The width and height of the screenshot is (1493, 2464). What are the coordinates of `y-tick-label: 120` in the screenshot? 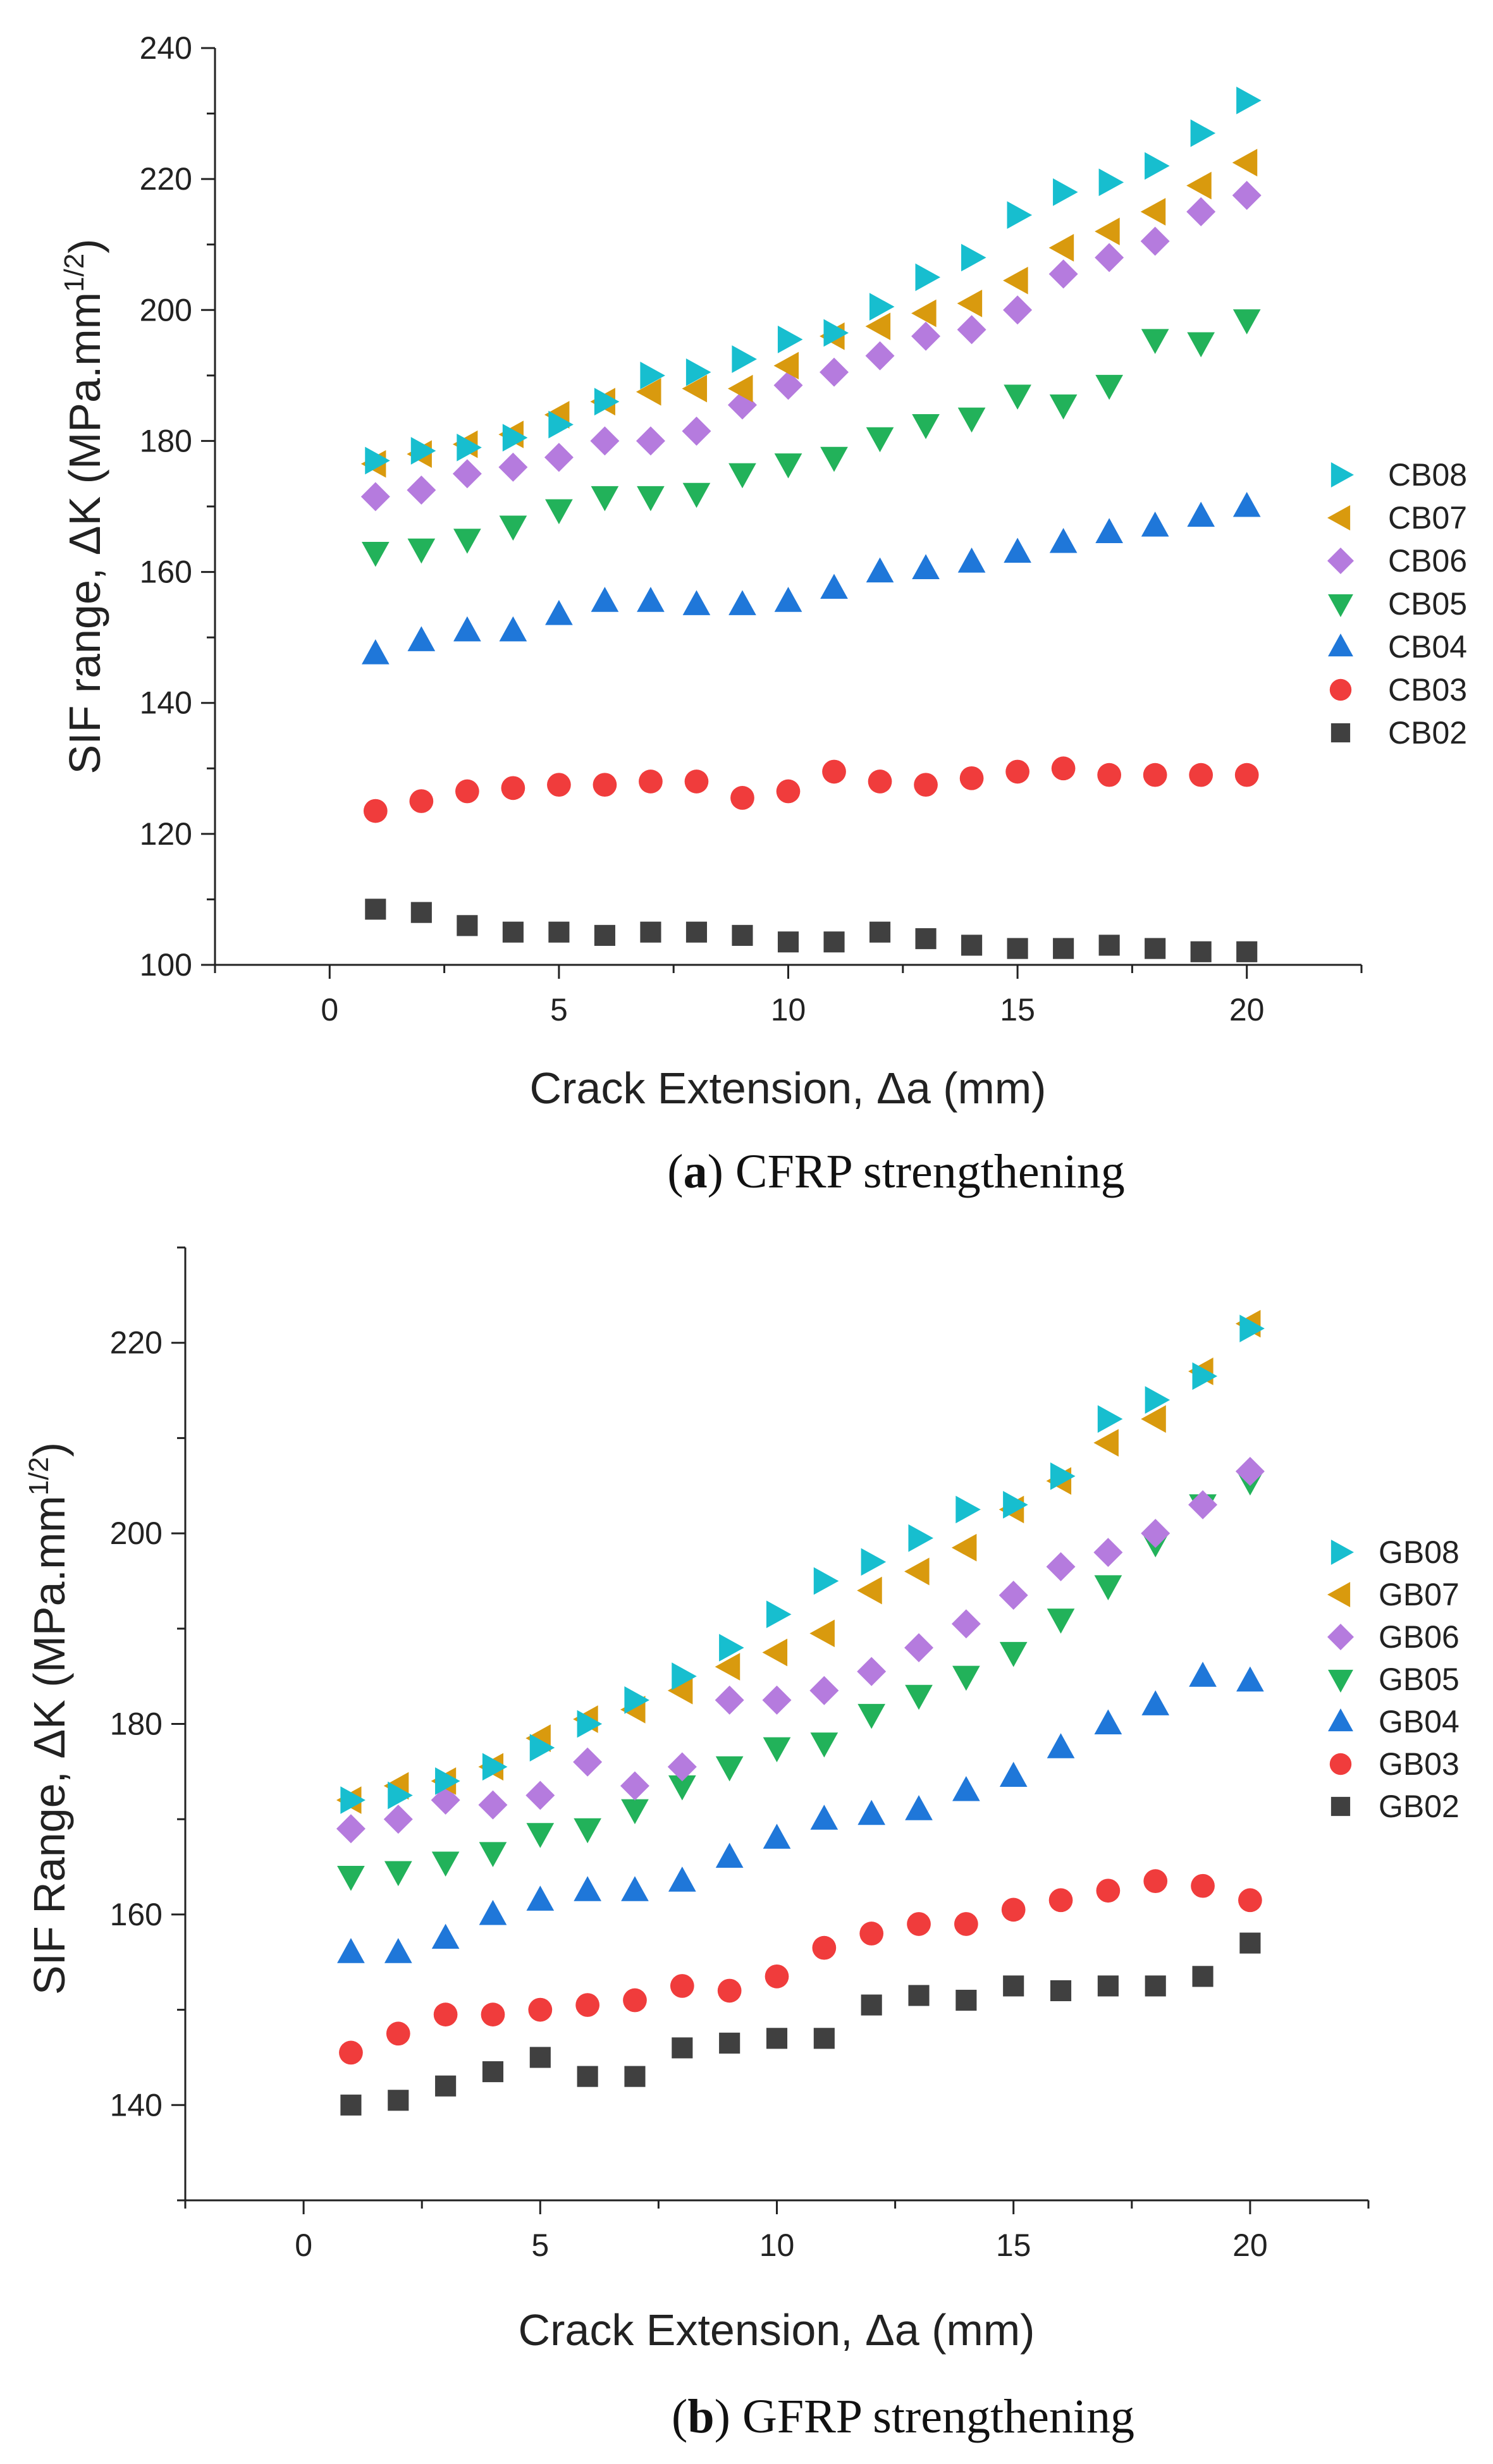 It's located at (166, 834).